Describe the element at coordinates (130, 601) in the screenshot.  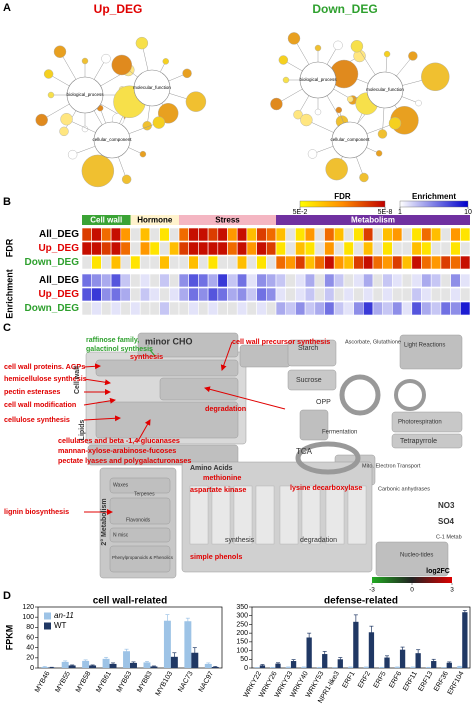
I see `chart-title: cell wall-related` at that location.